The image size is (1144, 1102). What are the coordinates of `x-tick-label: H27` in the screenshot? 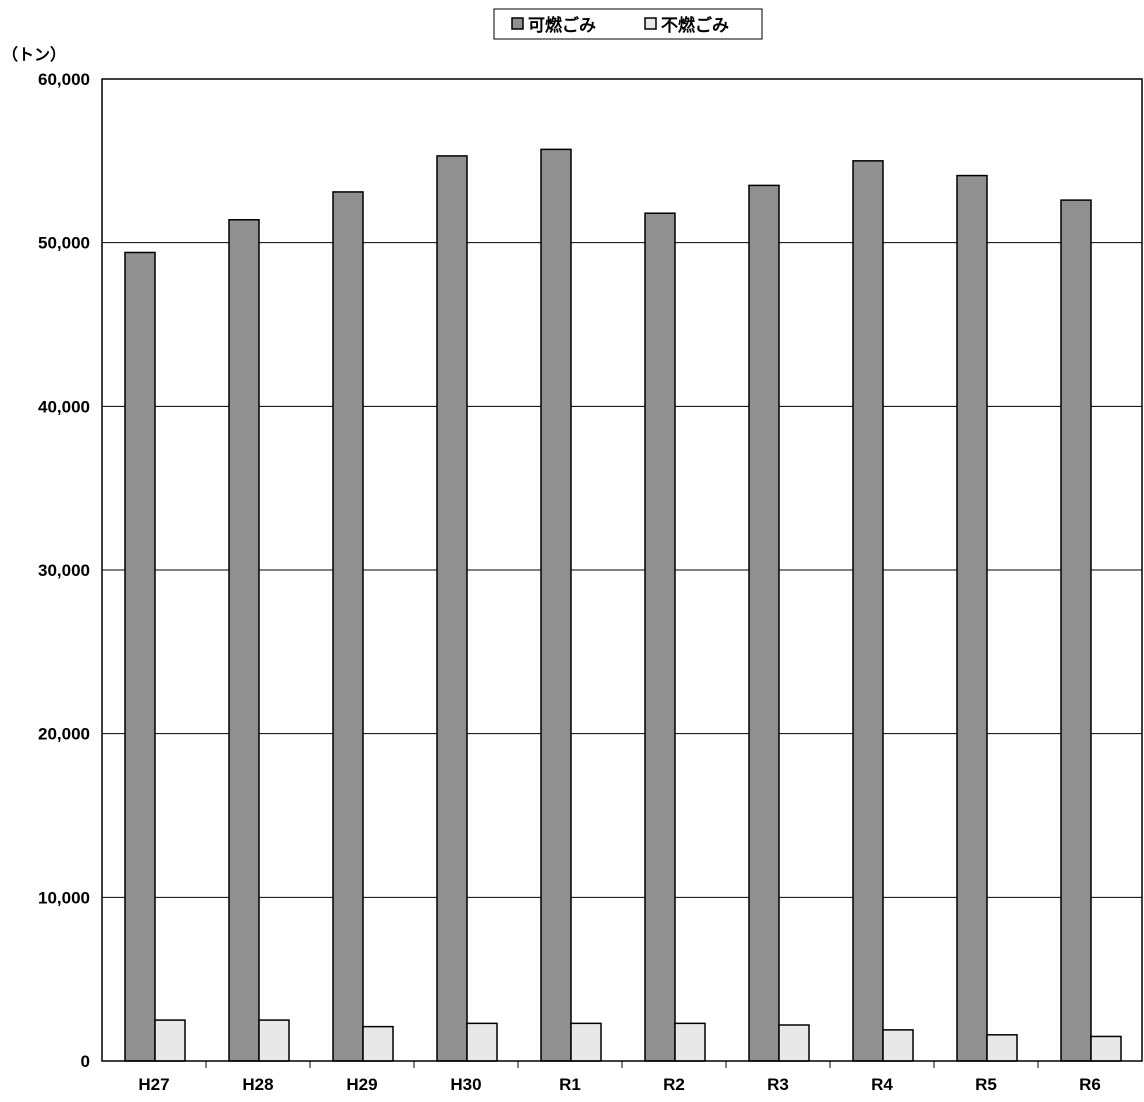 It's located at (153, 1084).